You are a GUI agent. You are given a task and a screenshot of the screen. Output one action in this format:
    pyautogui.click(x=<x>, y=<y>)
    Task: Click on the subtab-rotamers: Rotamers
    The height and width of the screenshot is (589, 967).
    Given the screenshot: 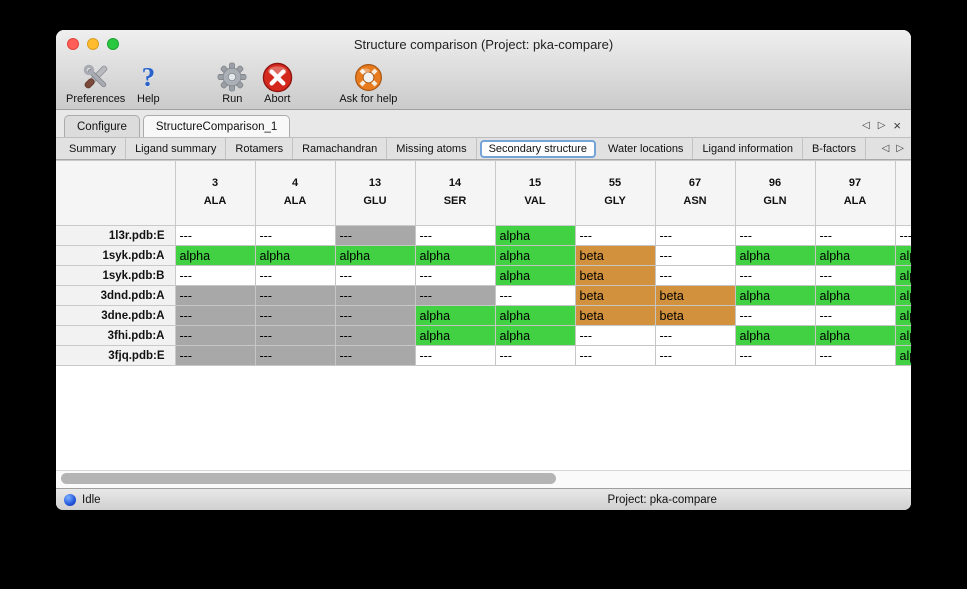 What is the action you would take?
    pyautogui.click(x=260, y=148)
    